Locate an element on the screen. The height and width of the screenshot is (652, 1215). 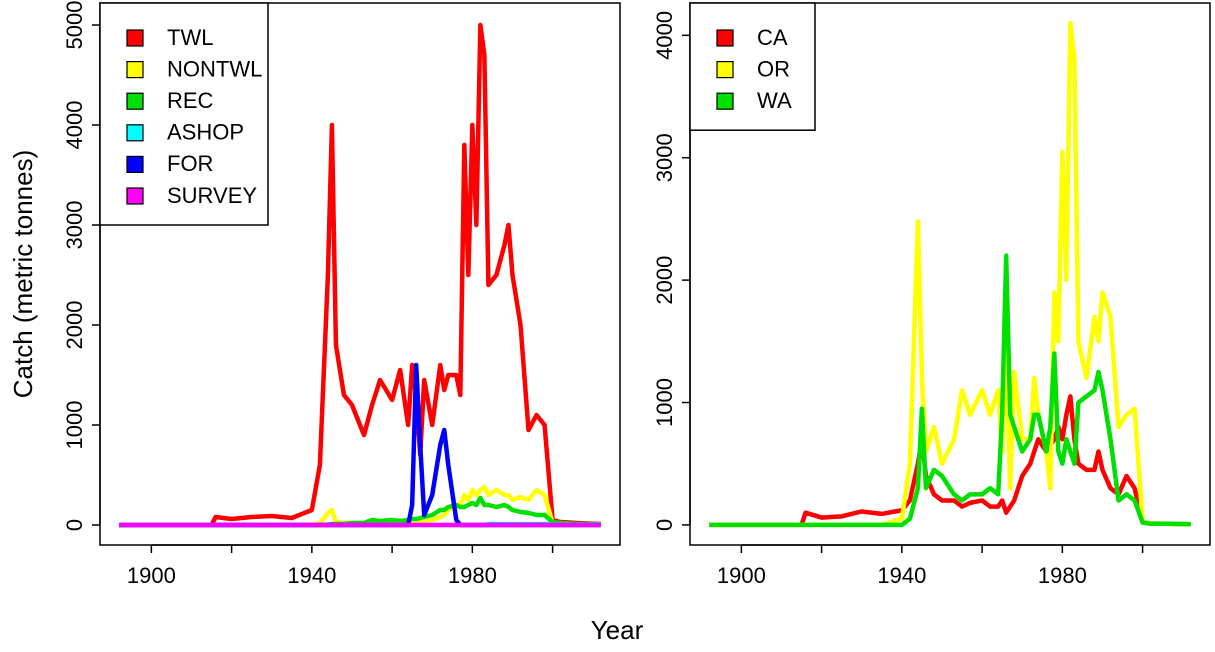
y-axis-title: Catch (metric tonnes) is located at coordinates (23, 274).